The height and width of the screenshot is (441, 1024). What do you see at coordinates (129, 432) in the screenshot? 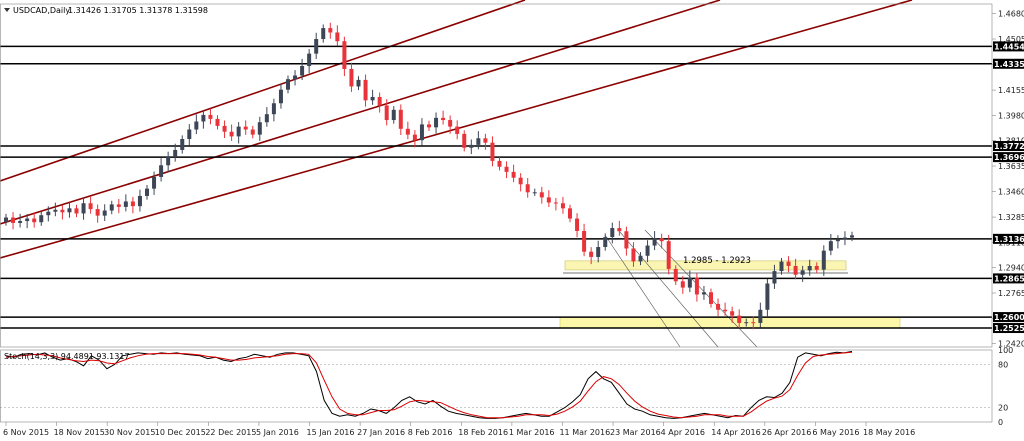
I see `x-tick-label: 30 Nov 2015` at bounding box center [129, 432].